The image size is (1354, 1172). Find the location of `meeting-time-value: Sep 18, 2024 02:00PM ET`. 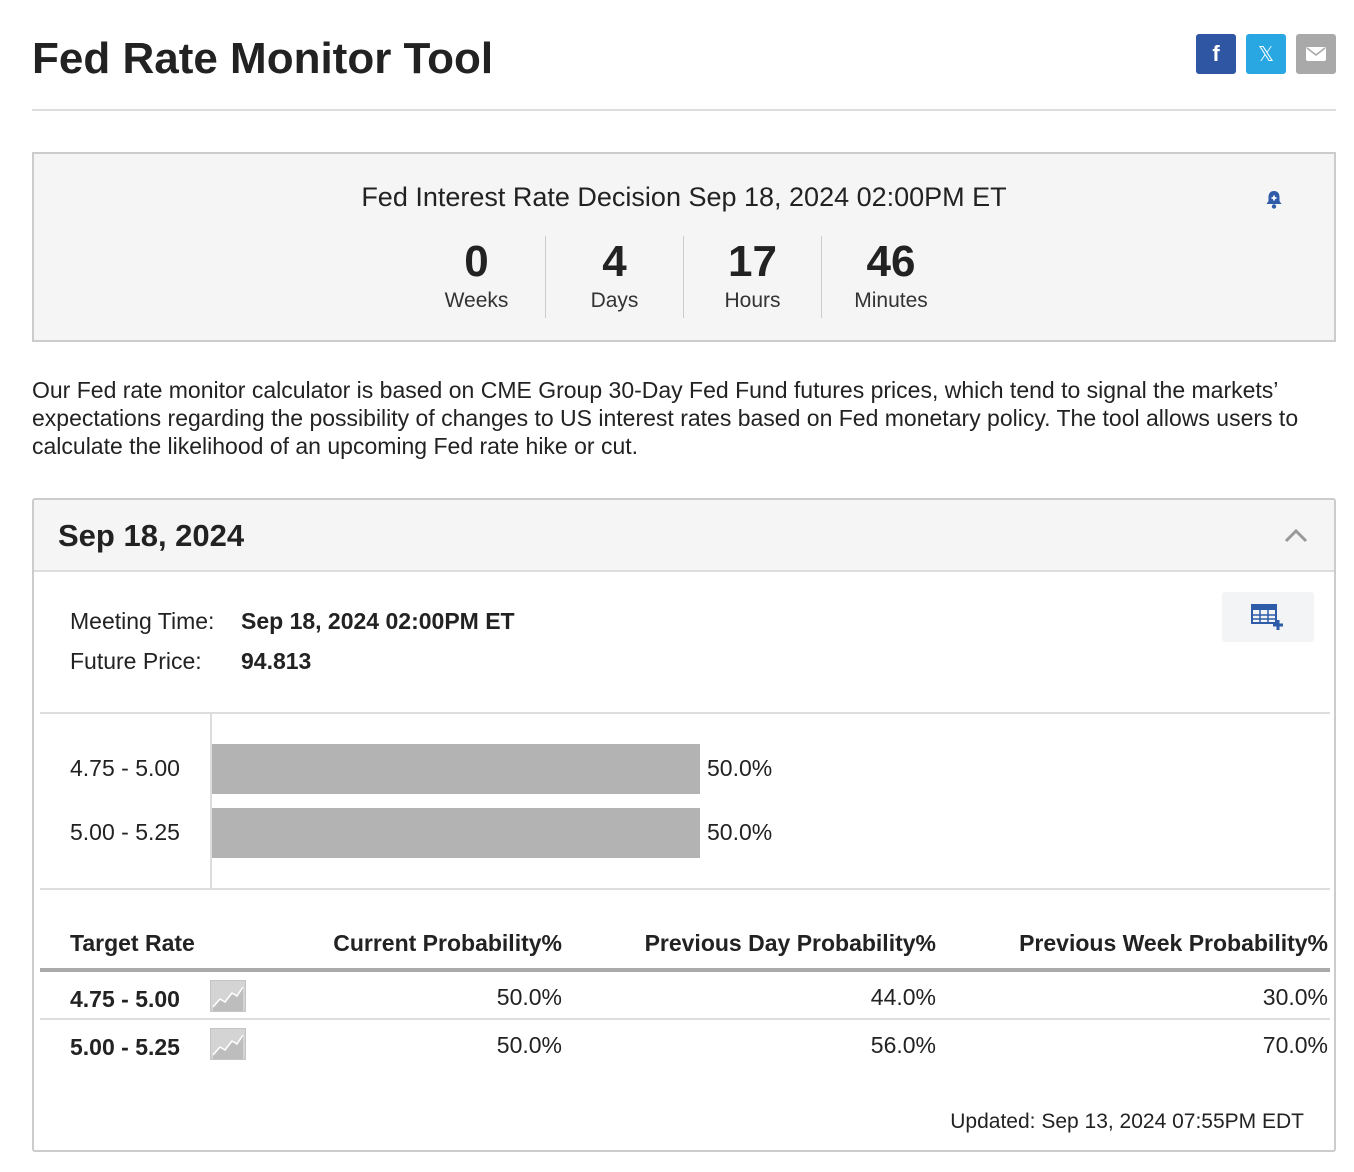

meeting-time-value: Sep 18, 2024 02:00PM ET is located at coordinates (378, 621).